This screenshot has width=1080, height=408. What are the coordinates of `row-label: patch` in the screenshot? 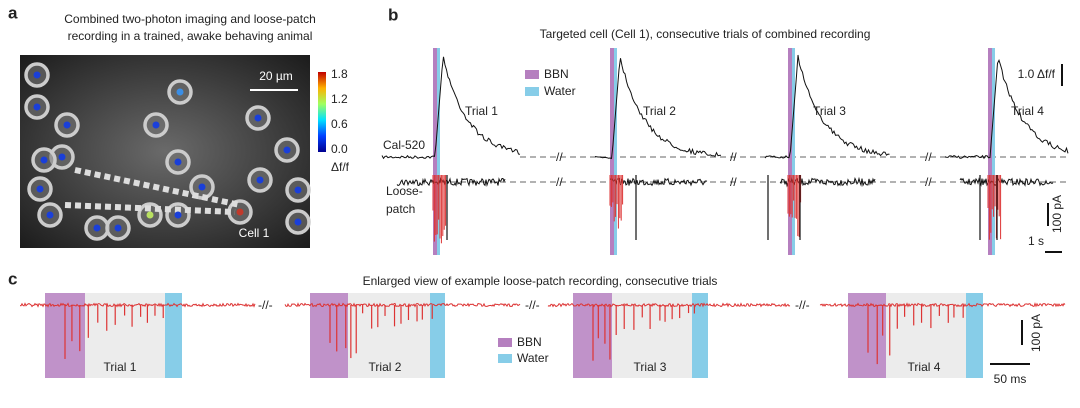 It's located at (400, 209).